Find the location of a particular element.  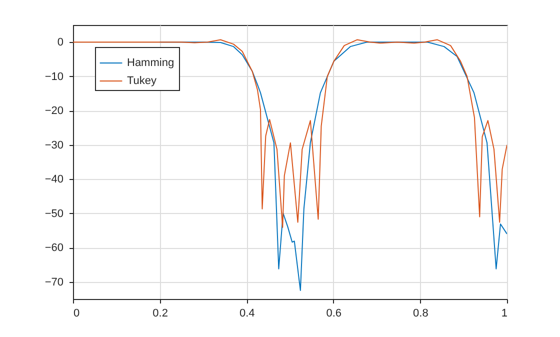

x-tick-label: 0.2 is located at coordinates (160, 314).